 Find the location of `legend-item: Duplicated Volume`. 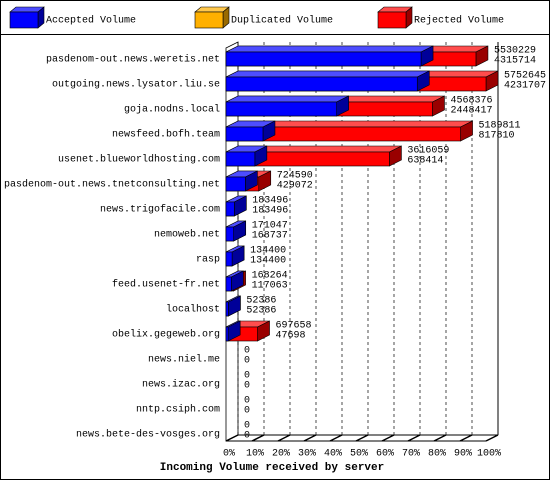

legend-item: Duplicated Volume is located at coordinates (263, 17).